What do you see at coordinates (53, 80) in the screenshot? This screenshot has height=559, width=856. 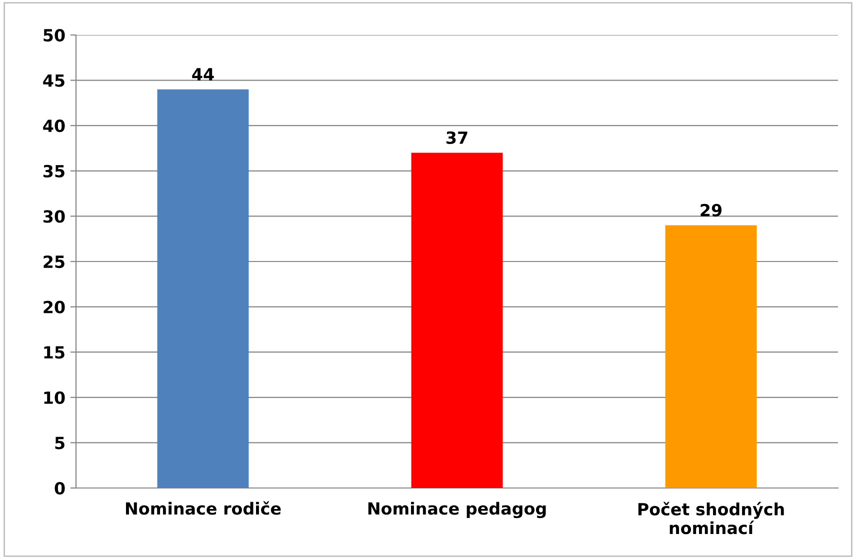 I see `y-tick-label: 45` at bounding box center [53, 80].